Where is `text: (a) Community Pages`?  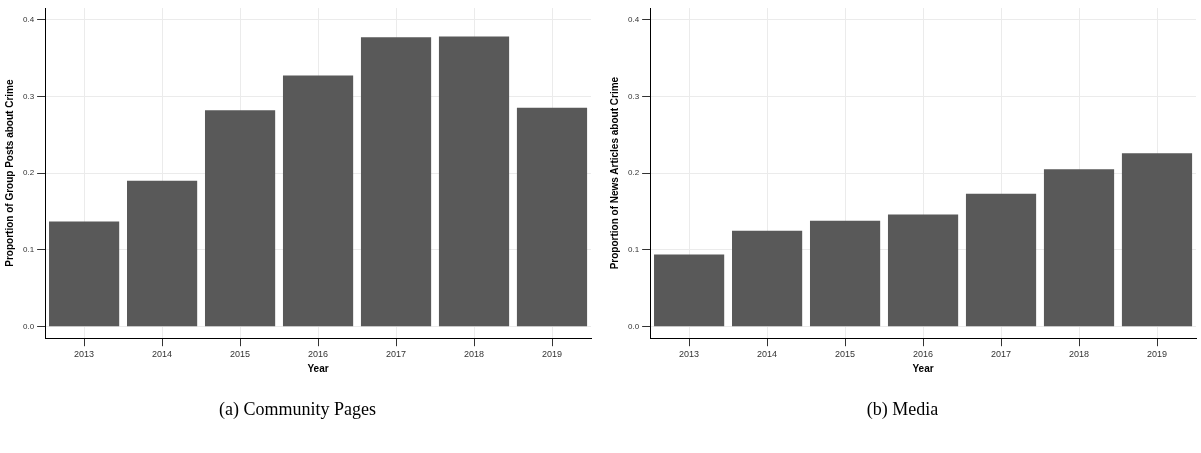 text: (a) Community Pages is located at coordinates (297, 409).